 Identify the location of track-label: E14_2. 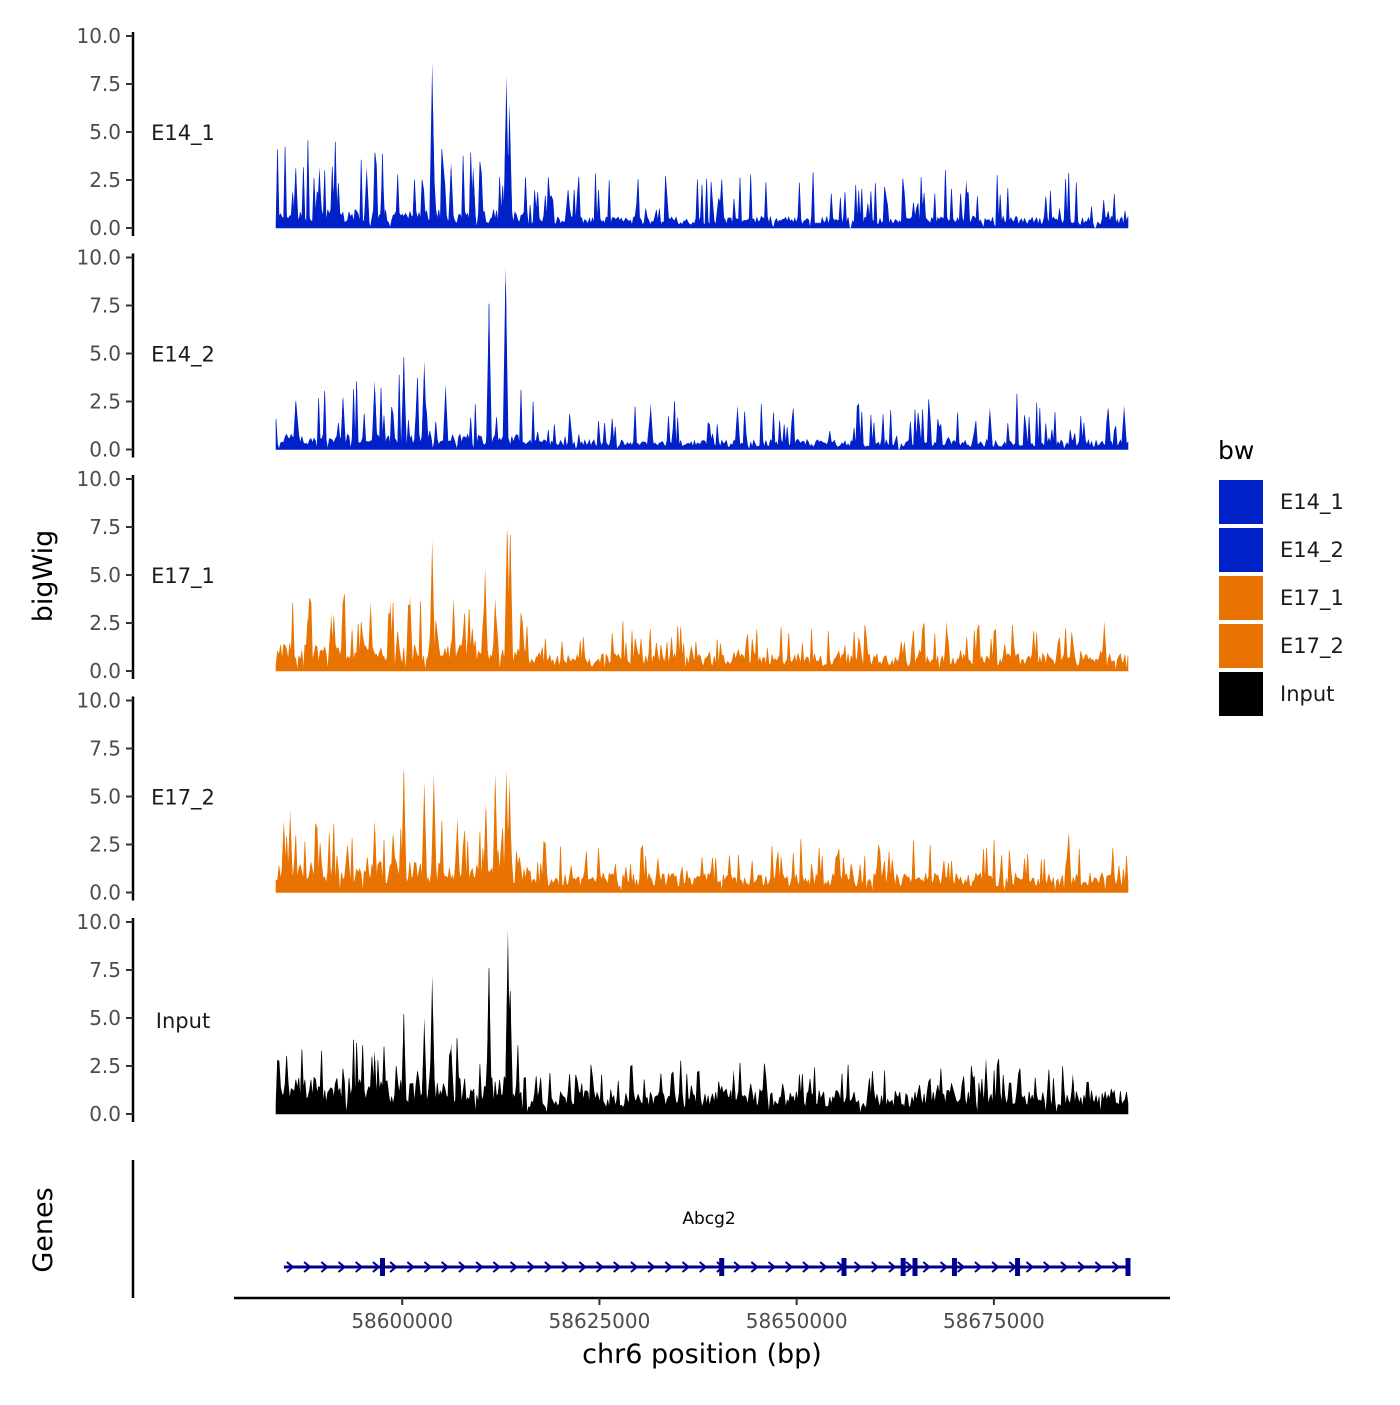
(183, 355).